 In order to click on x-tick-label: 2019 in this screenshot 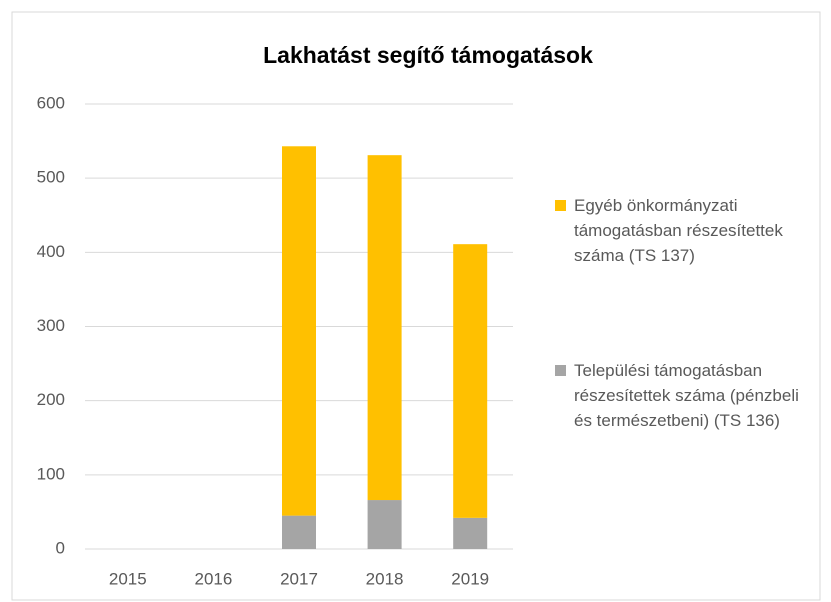, I will do `click(470, 578)`.